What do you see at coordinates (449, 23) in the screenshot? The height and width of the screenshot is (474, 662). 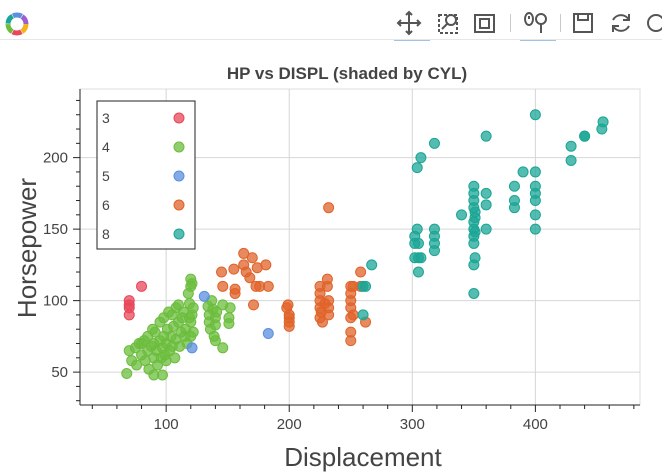 I see `box-zoom-icon` at bounding box center [449, 23].